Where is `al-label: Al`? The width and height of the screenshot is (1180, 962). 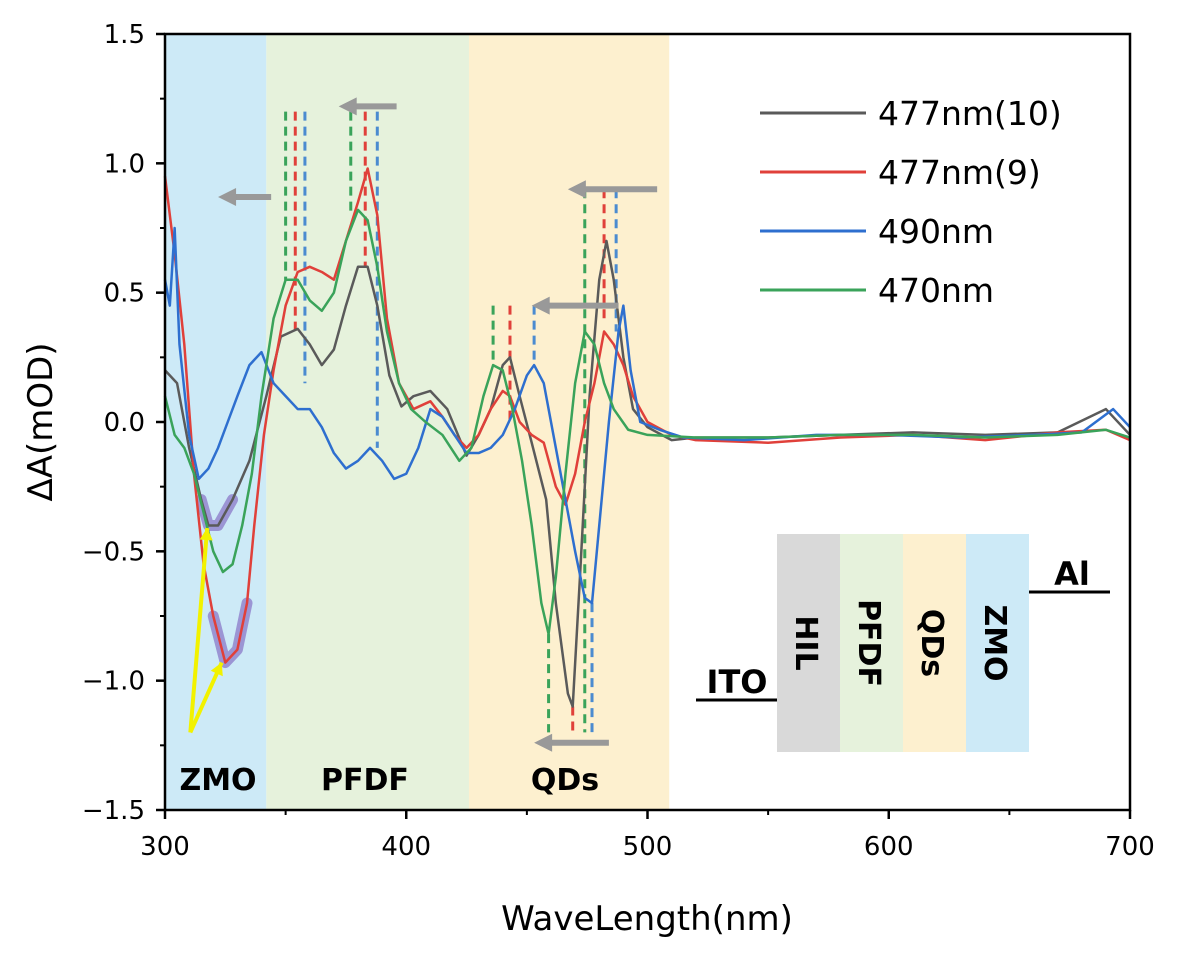 al-label: Al is located at coordinates (1072, 574).